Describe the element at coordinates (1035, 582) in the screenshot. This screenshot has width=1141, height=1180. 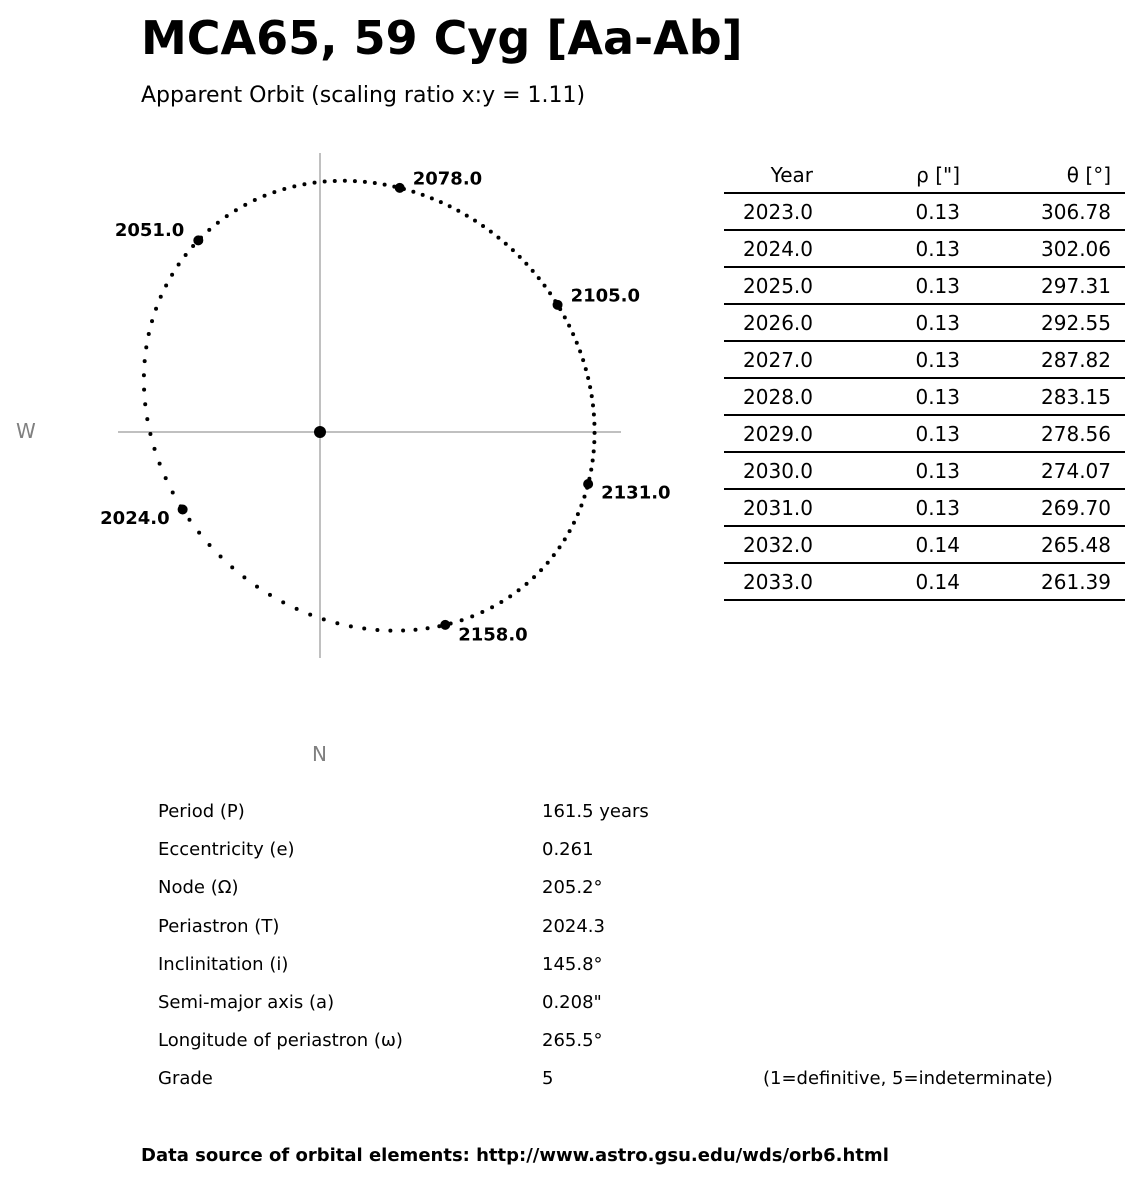
I see `cell-theta: 261.39` at that location.